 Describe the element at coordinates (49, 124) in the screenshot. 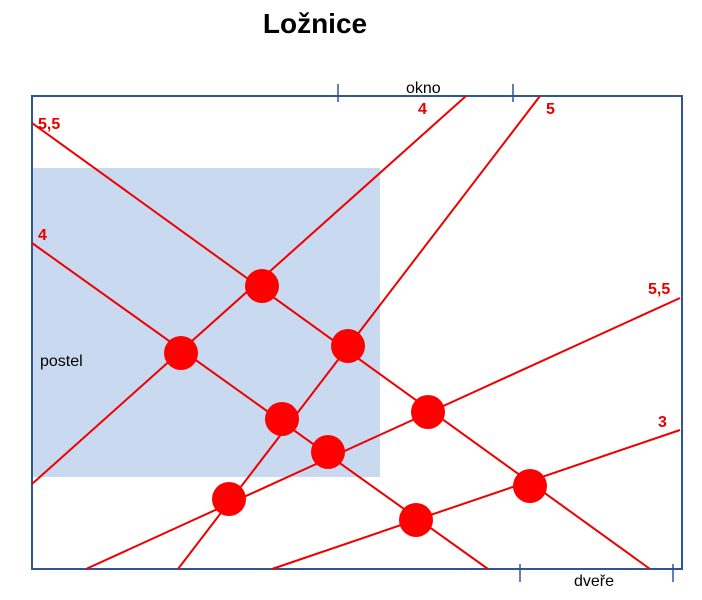

I see `line-label-5-5-left: 5,5` at that location.